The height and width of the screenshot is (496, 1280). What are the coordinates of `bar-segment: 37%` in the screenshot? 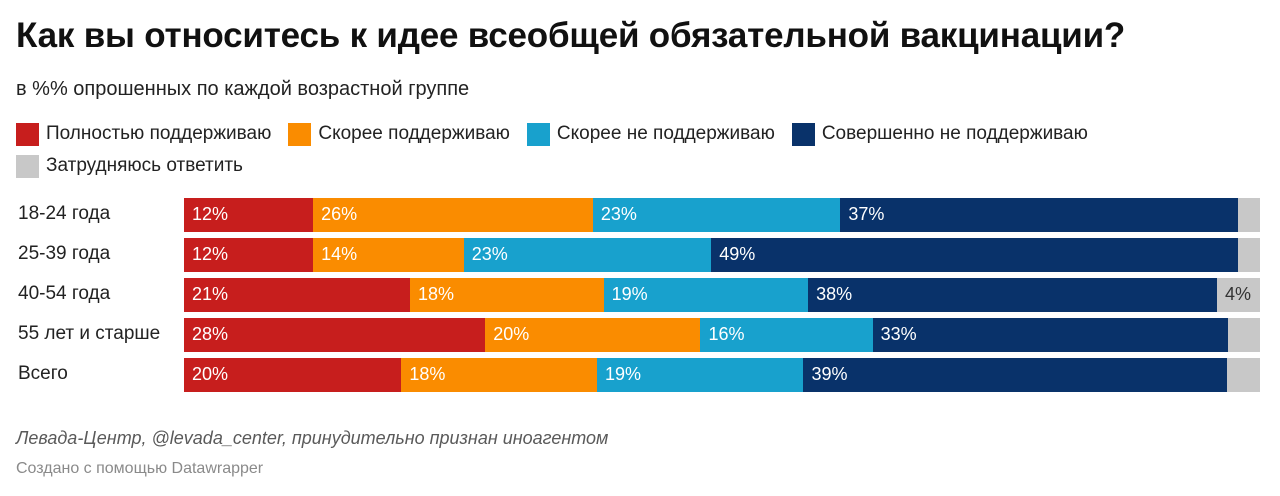 It's located at (1039, 215).